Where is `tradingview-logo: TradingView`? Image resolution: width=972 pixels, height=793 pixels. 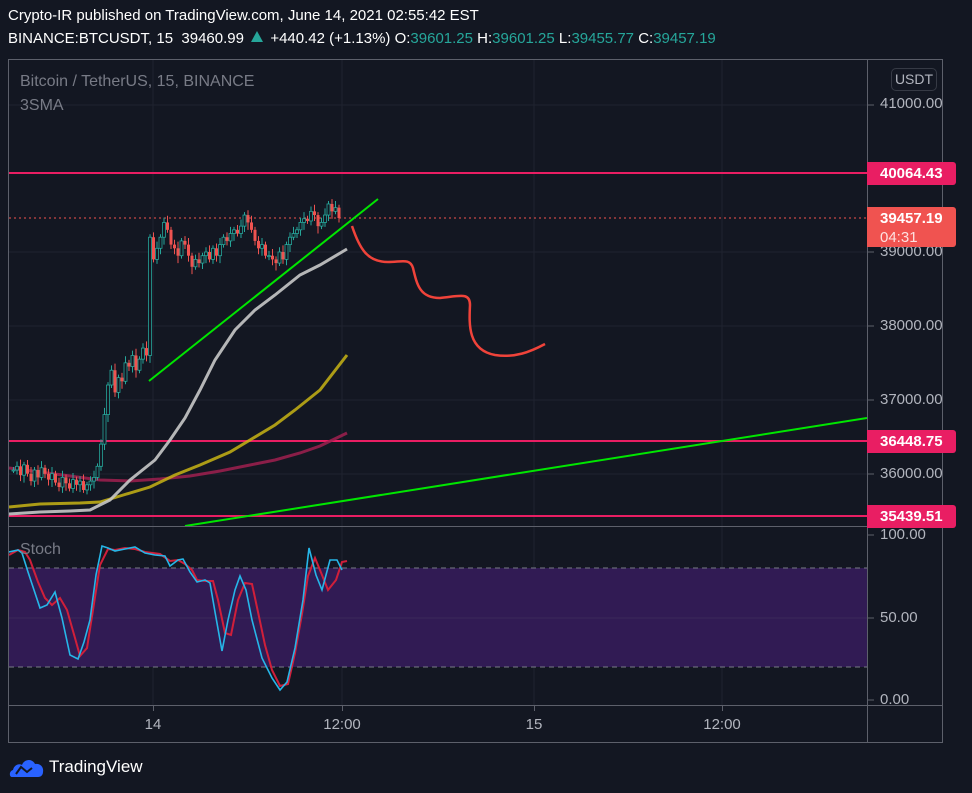 tradingview-logo: TradingView is located at coordinates (76, 767).